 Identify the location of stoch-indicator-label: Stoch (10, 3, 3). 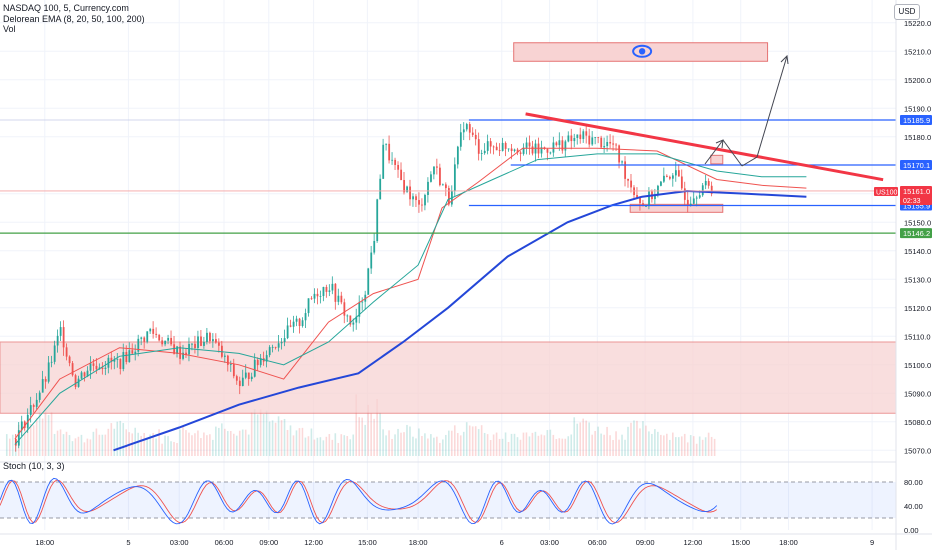
(34, 466).